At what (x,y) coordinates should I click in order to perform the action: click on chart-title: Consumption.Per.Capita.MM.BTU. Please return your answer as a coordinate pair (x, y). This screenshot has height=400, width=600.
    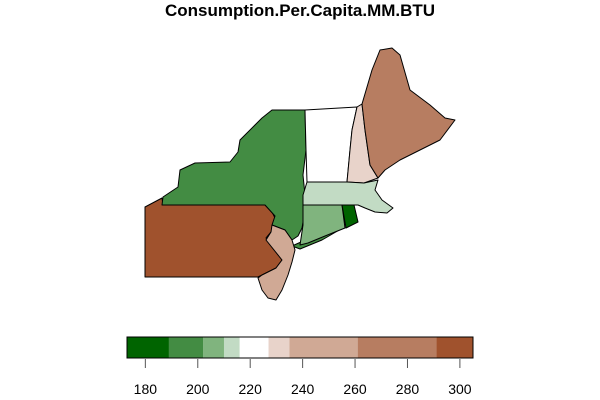
    Looking at the image, I should click on (300, 10).